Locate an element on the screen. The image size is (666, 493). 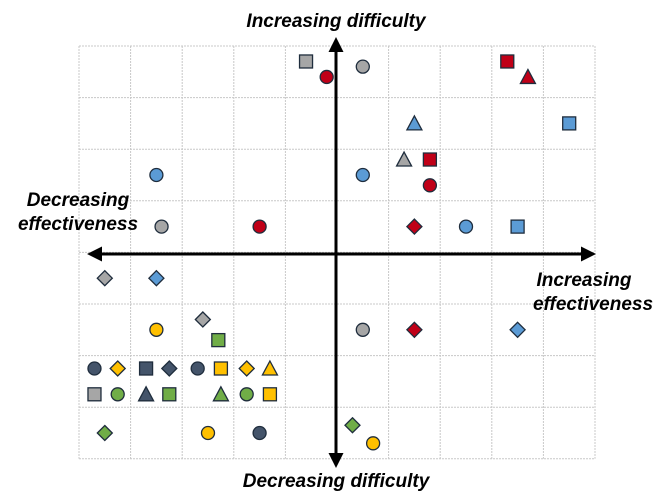
label-left-line2: effectiveness is located at coordinates (78, 224).